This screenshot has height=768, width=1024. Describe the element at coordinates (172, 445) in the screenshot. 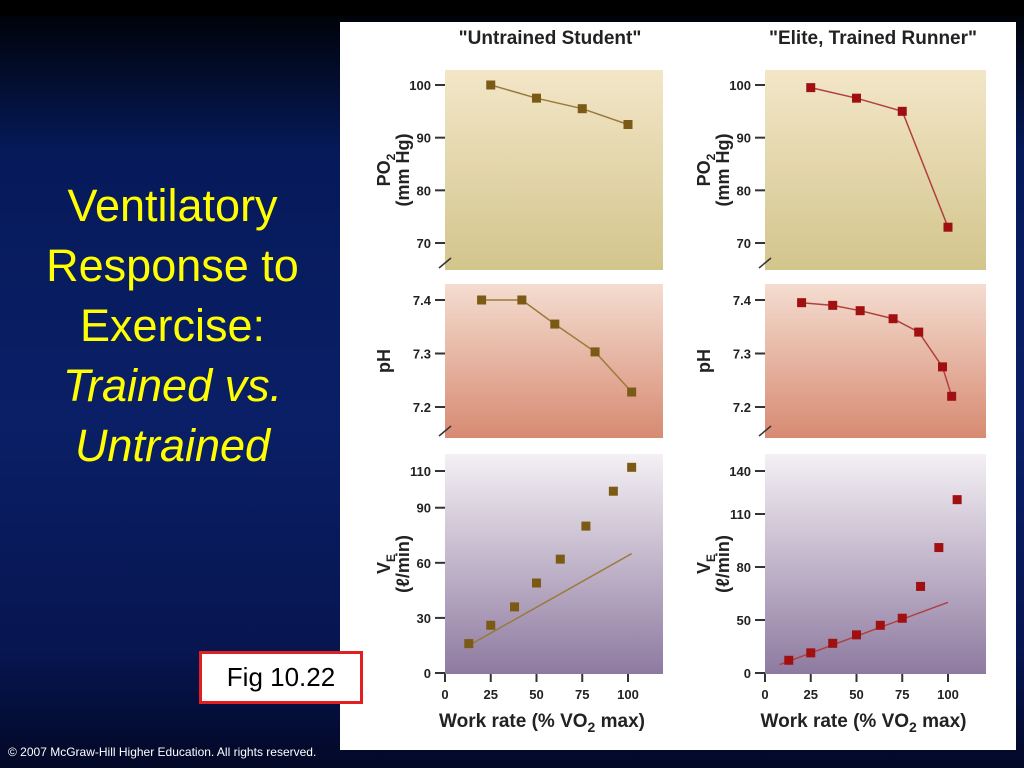

I see `title-line-italic: Untrained` at that location.